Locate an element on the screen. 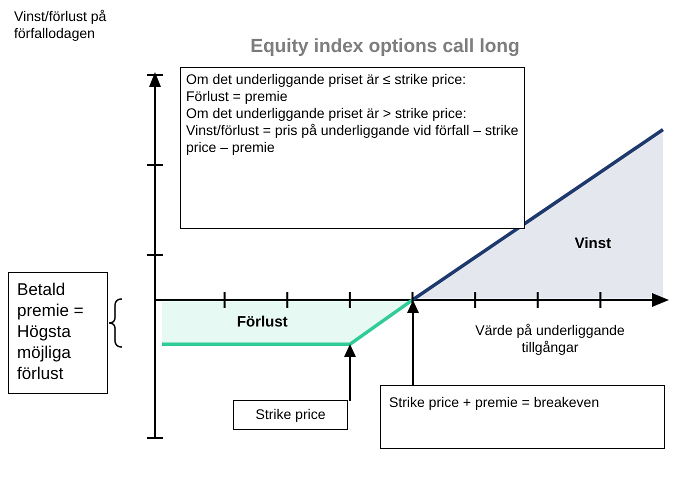 This screenshot has height=488, width=675. text: Strike price + premie = breakeven is located at coordinates (522, 417).